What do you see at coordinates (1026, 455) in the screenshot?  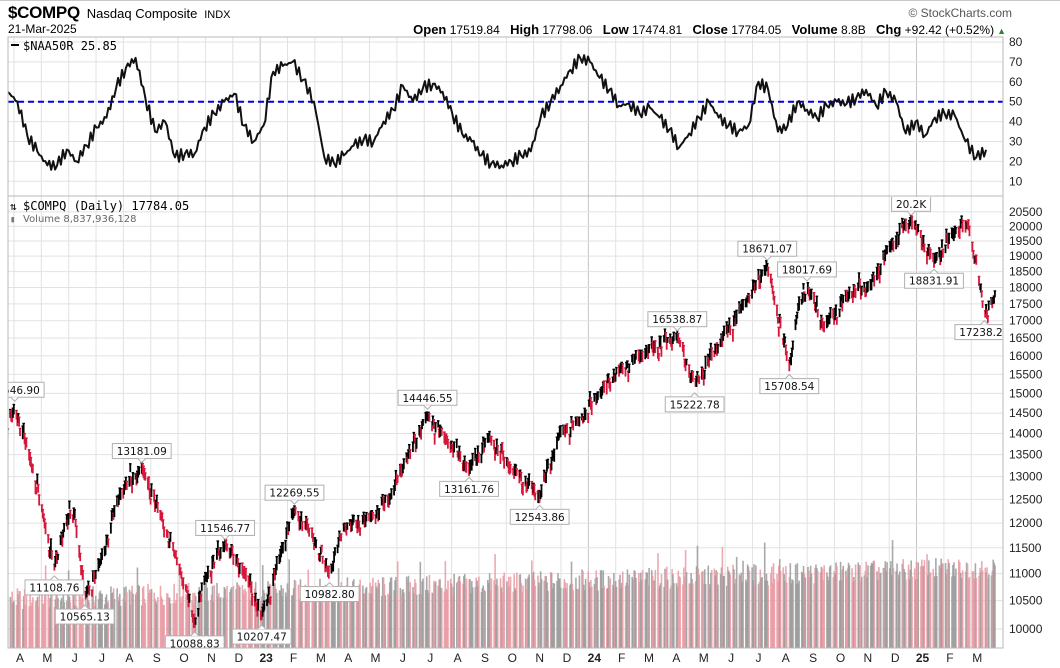 I see `price-y-tick-label: 13500` at bounding box center [1026, 455].